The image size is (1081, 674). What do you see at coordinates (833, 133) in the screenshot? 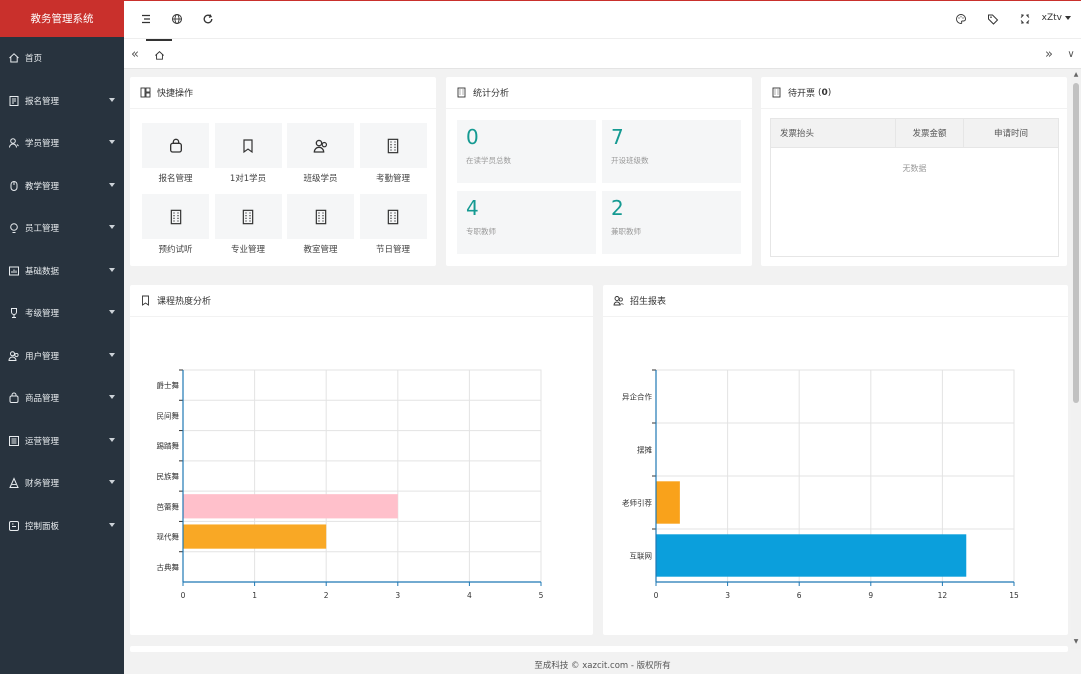
I see `invoice-col-title: 发票抬头` at bounding box center [833, 133].